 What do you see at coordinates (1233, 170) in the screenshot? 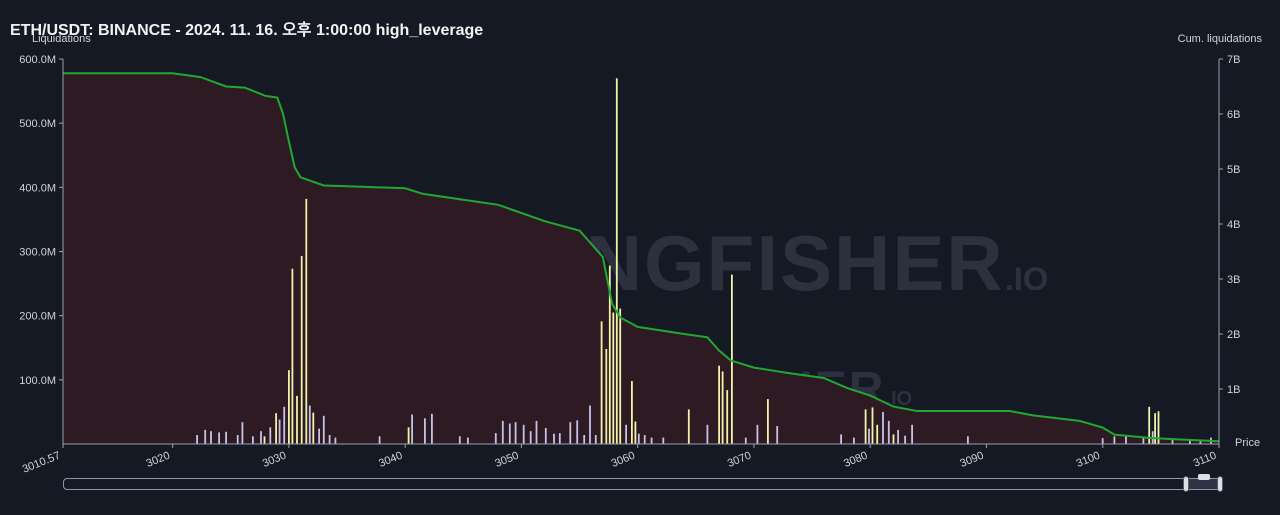
I see `right-y-tick-label: 5B` at bounding box center [1233, 170].